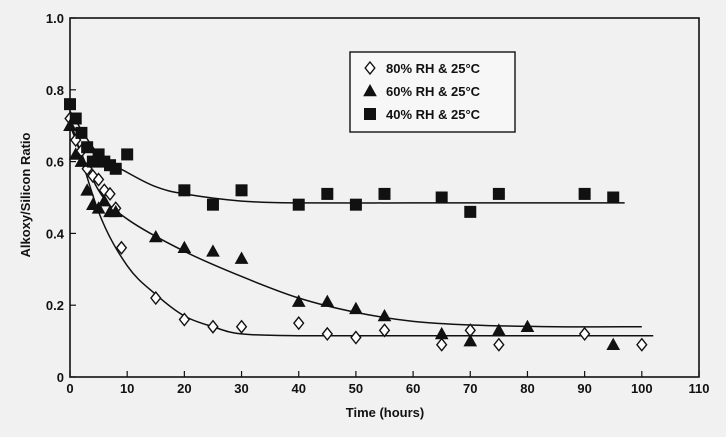  I want to click on y-tick-label: 0, so click(60, 377).